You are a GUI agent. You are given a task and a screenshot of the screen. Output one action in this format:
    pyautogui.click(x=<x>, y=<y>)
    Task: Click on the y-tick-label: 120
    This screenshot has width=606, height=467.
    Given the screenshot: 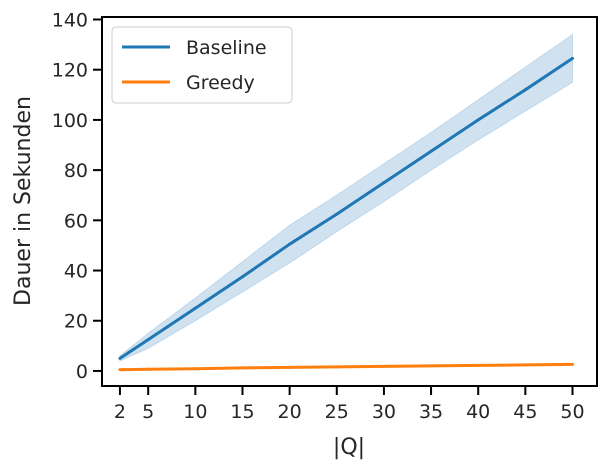 What is the action you would take?
    pyautogui.click(x=70, y=71)
    